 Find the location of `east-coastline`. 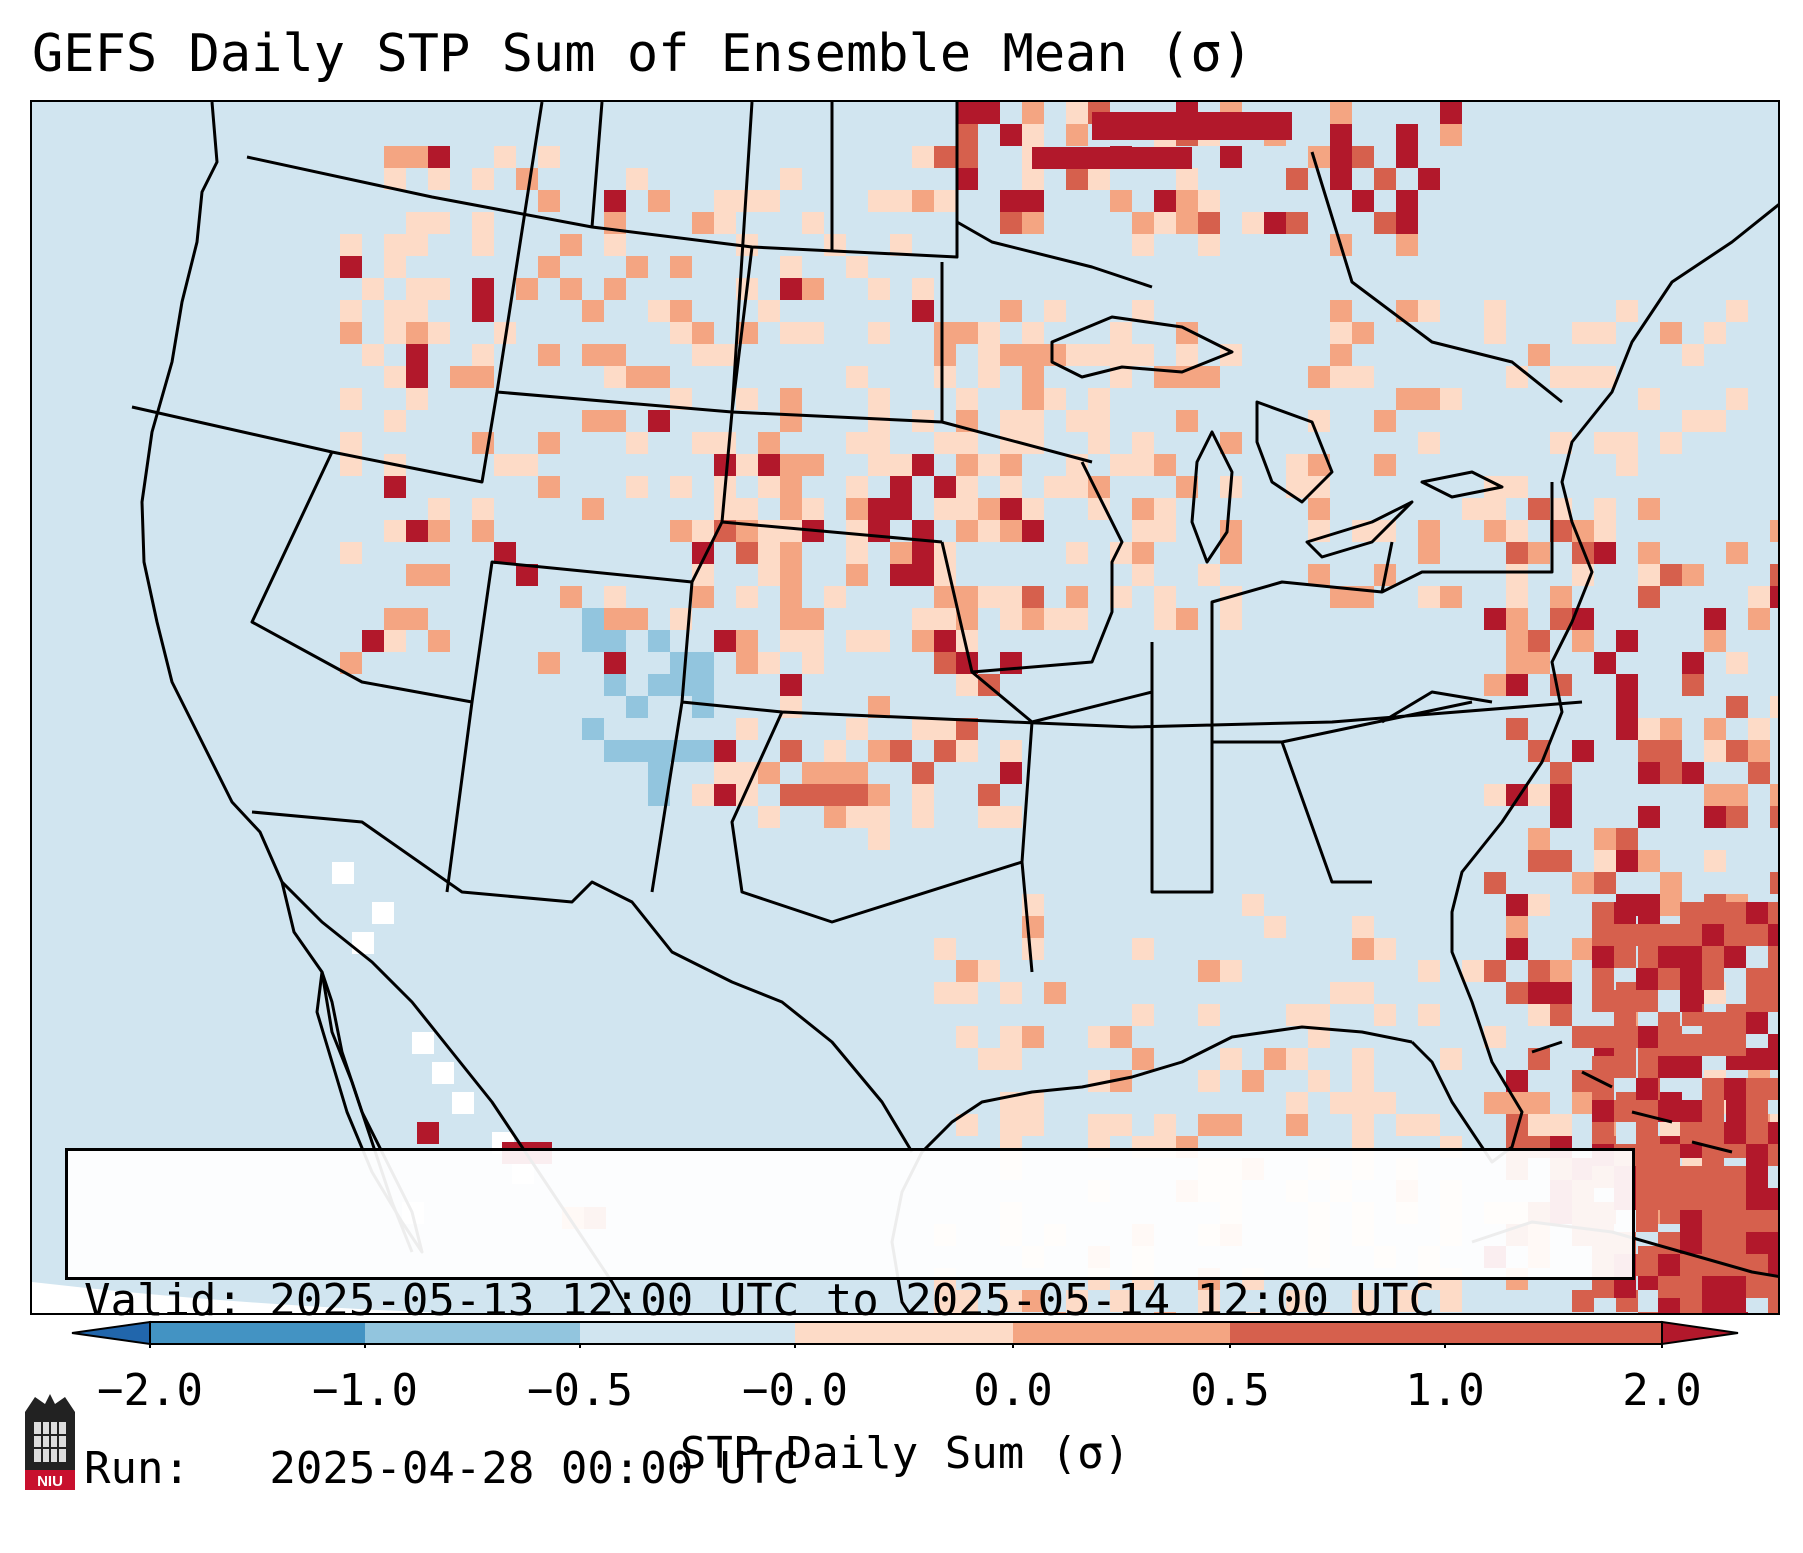

east-coastline is located at coordinates (1594, 683).